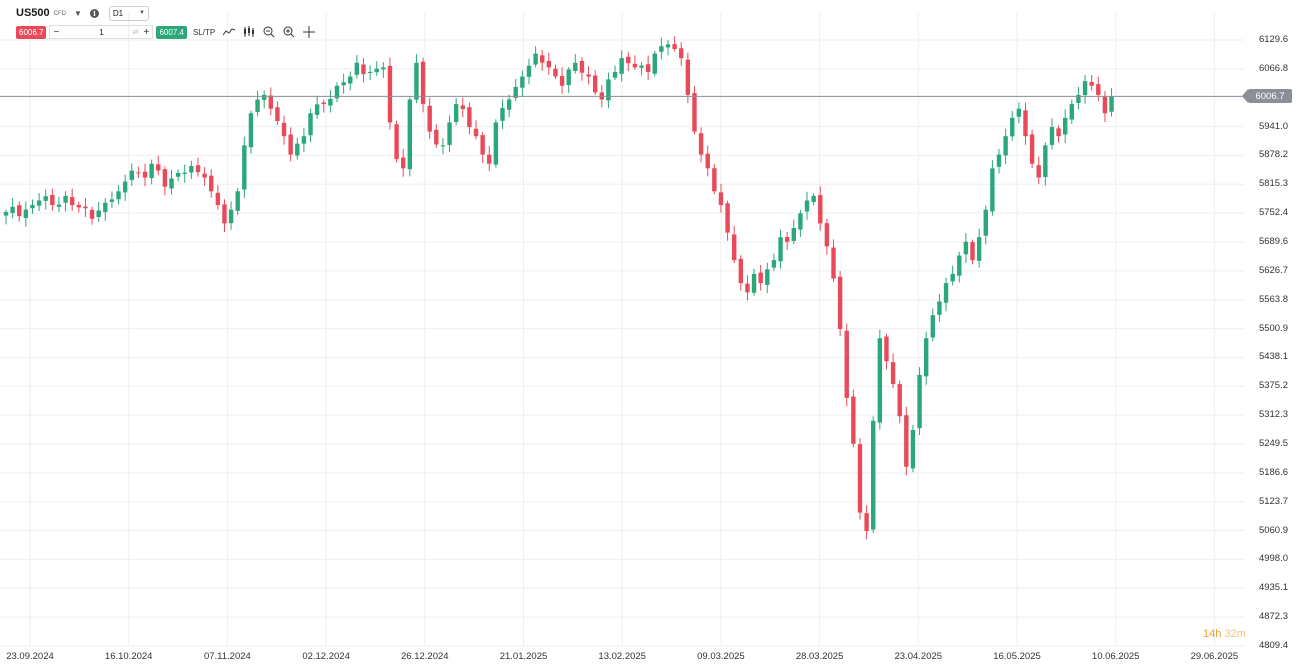  I want to click on quantity-input: 1 ⇄, so click(101, 32).